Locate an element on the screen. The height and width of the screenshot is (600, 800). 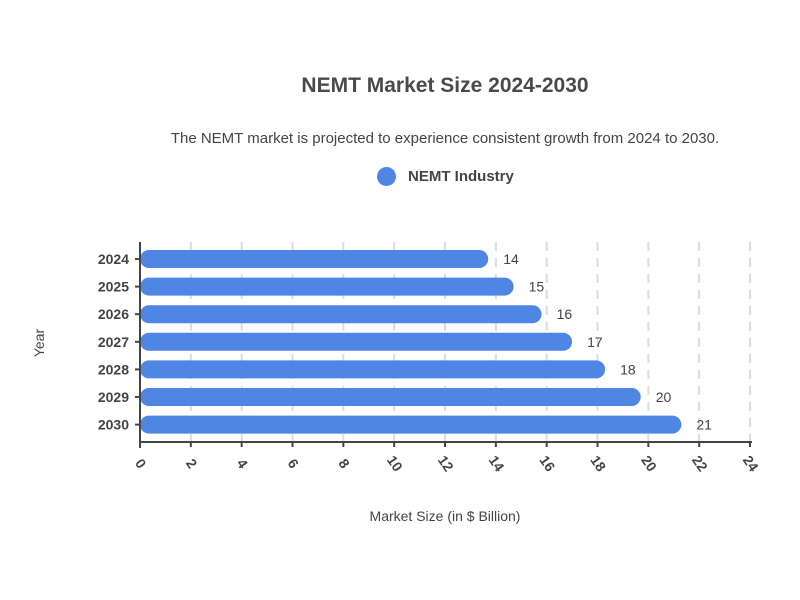
x-tick-label: 0 is located at coordinates (141, 464).